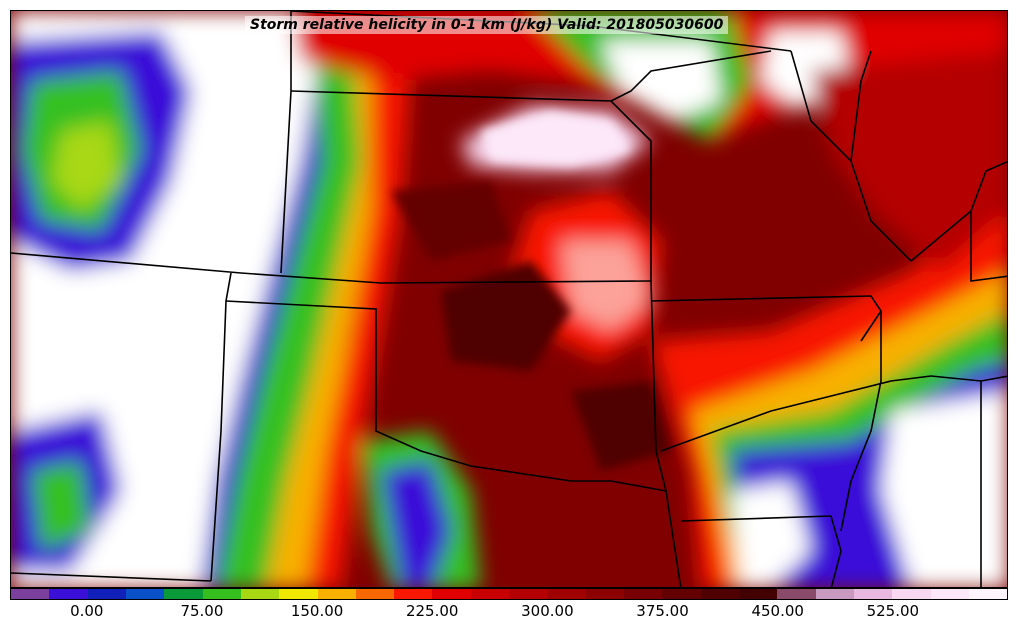 Image resolution: width=1018 pixels, height=633 pixels. I want to click on colorbar-tick-label: 300.00, so click(547, 611).